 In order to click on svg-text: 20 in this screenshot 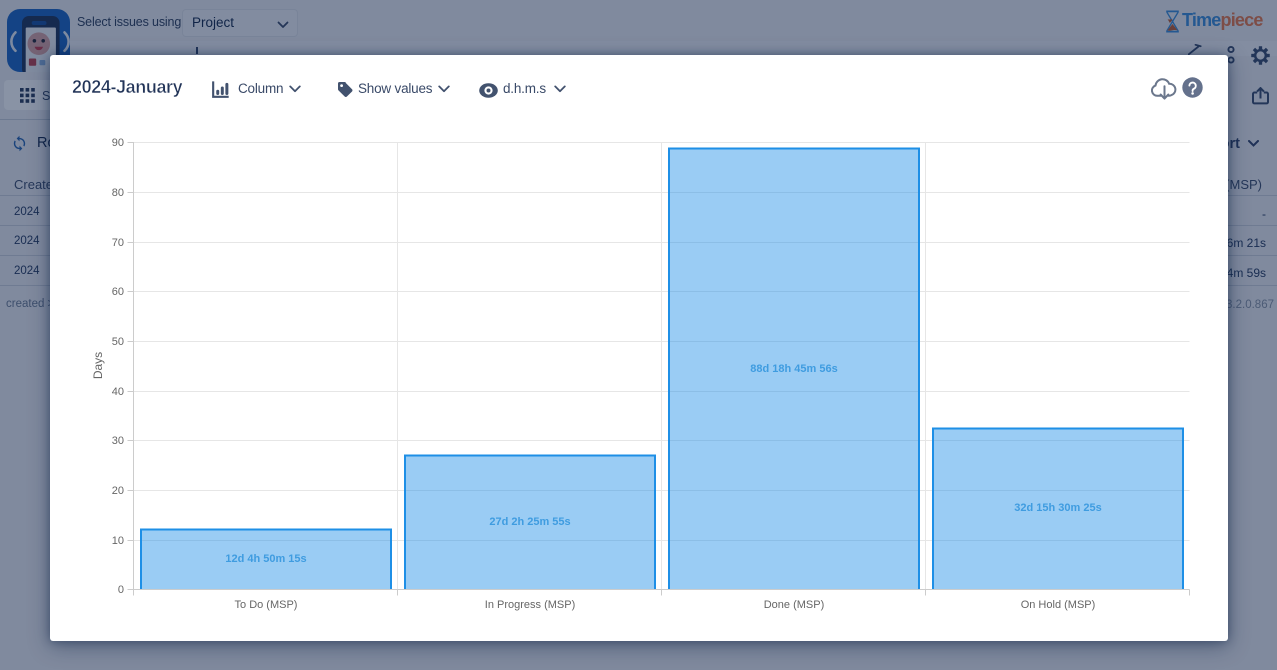, I will do `click(118, 491)`.